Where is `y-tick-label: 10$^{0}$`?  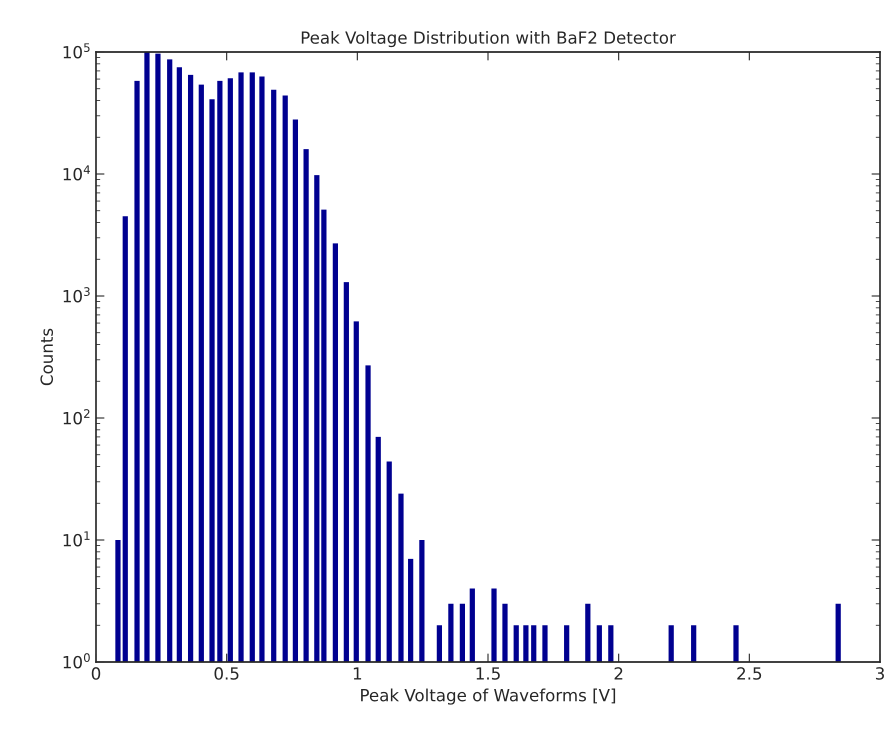 y-tick-label: 10$^{0}$ is located at coordinates (77, 660).